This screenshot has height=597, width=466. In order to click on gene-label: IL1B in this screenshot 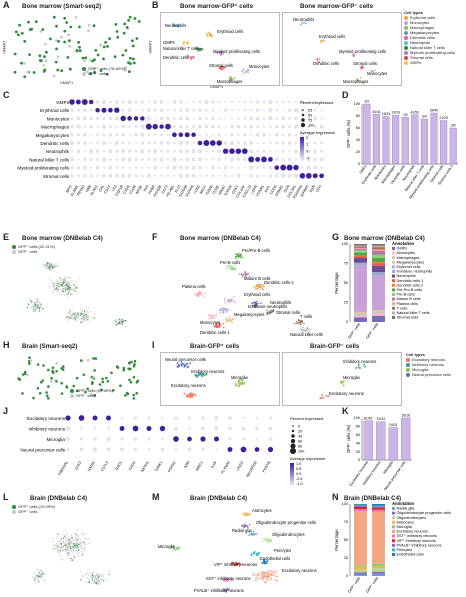, I will do `click(213, 464)`.